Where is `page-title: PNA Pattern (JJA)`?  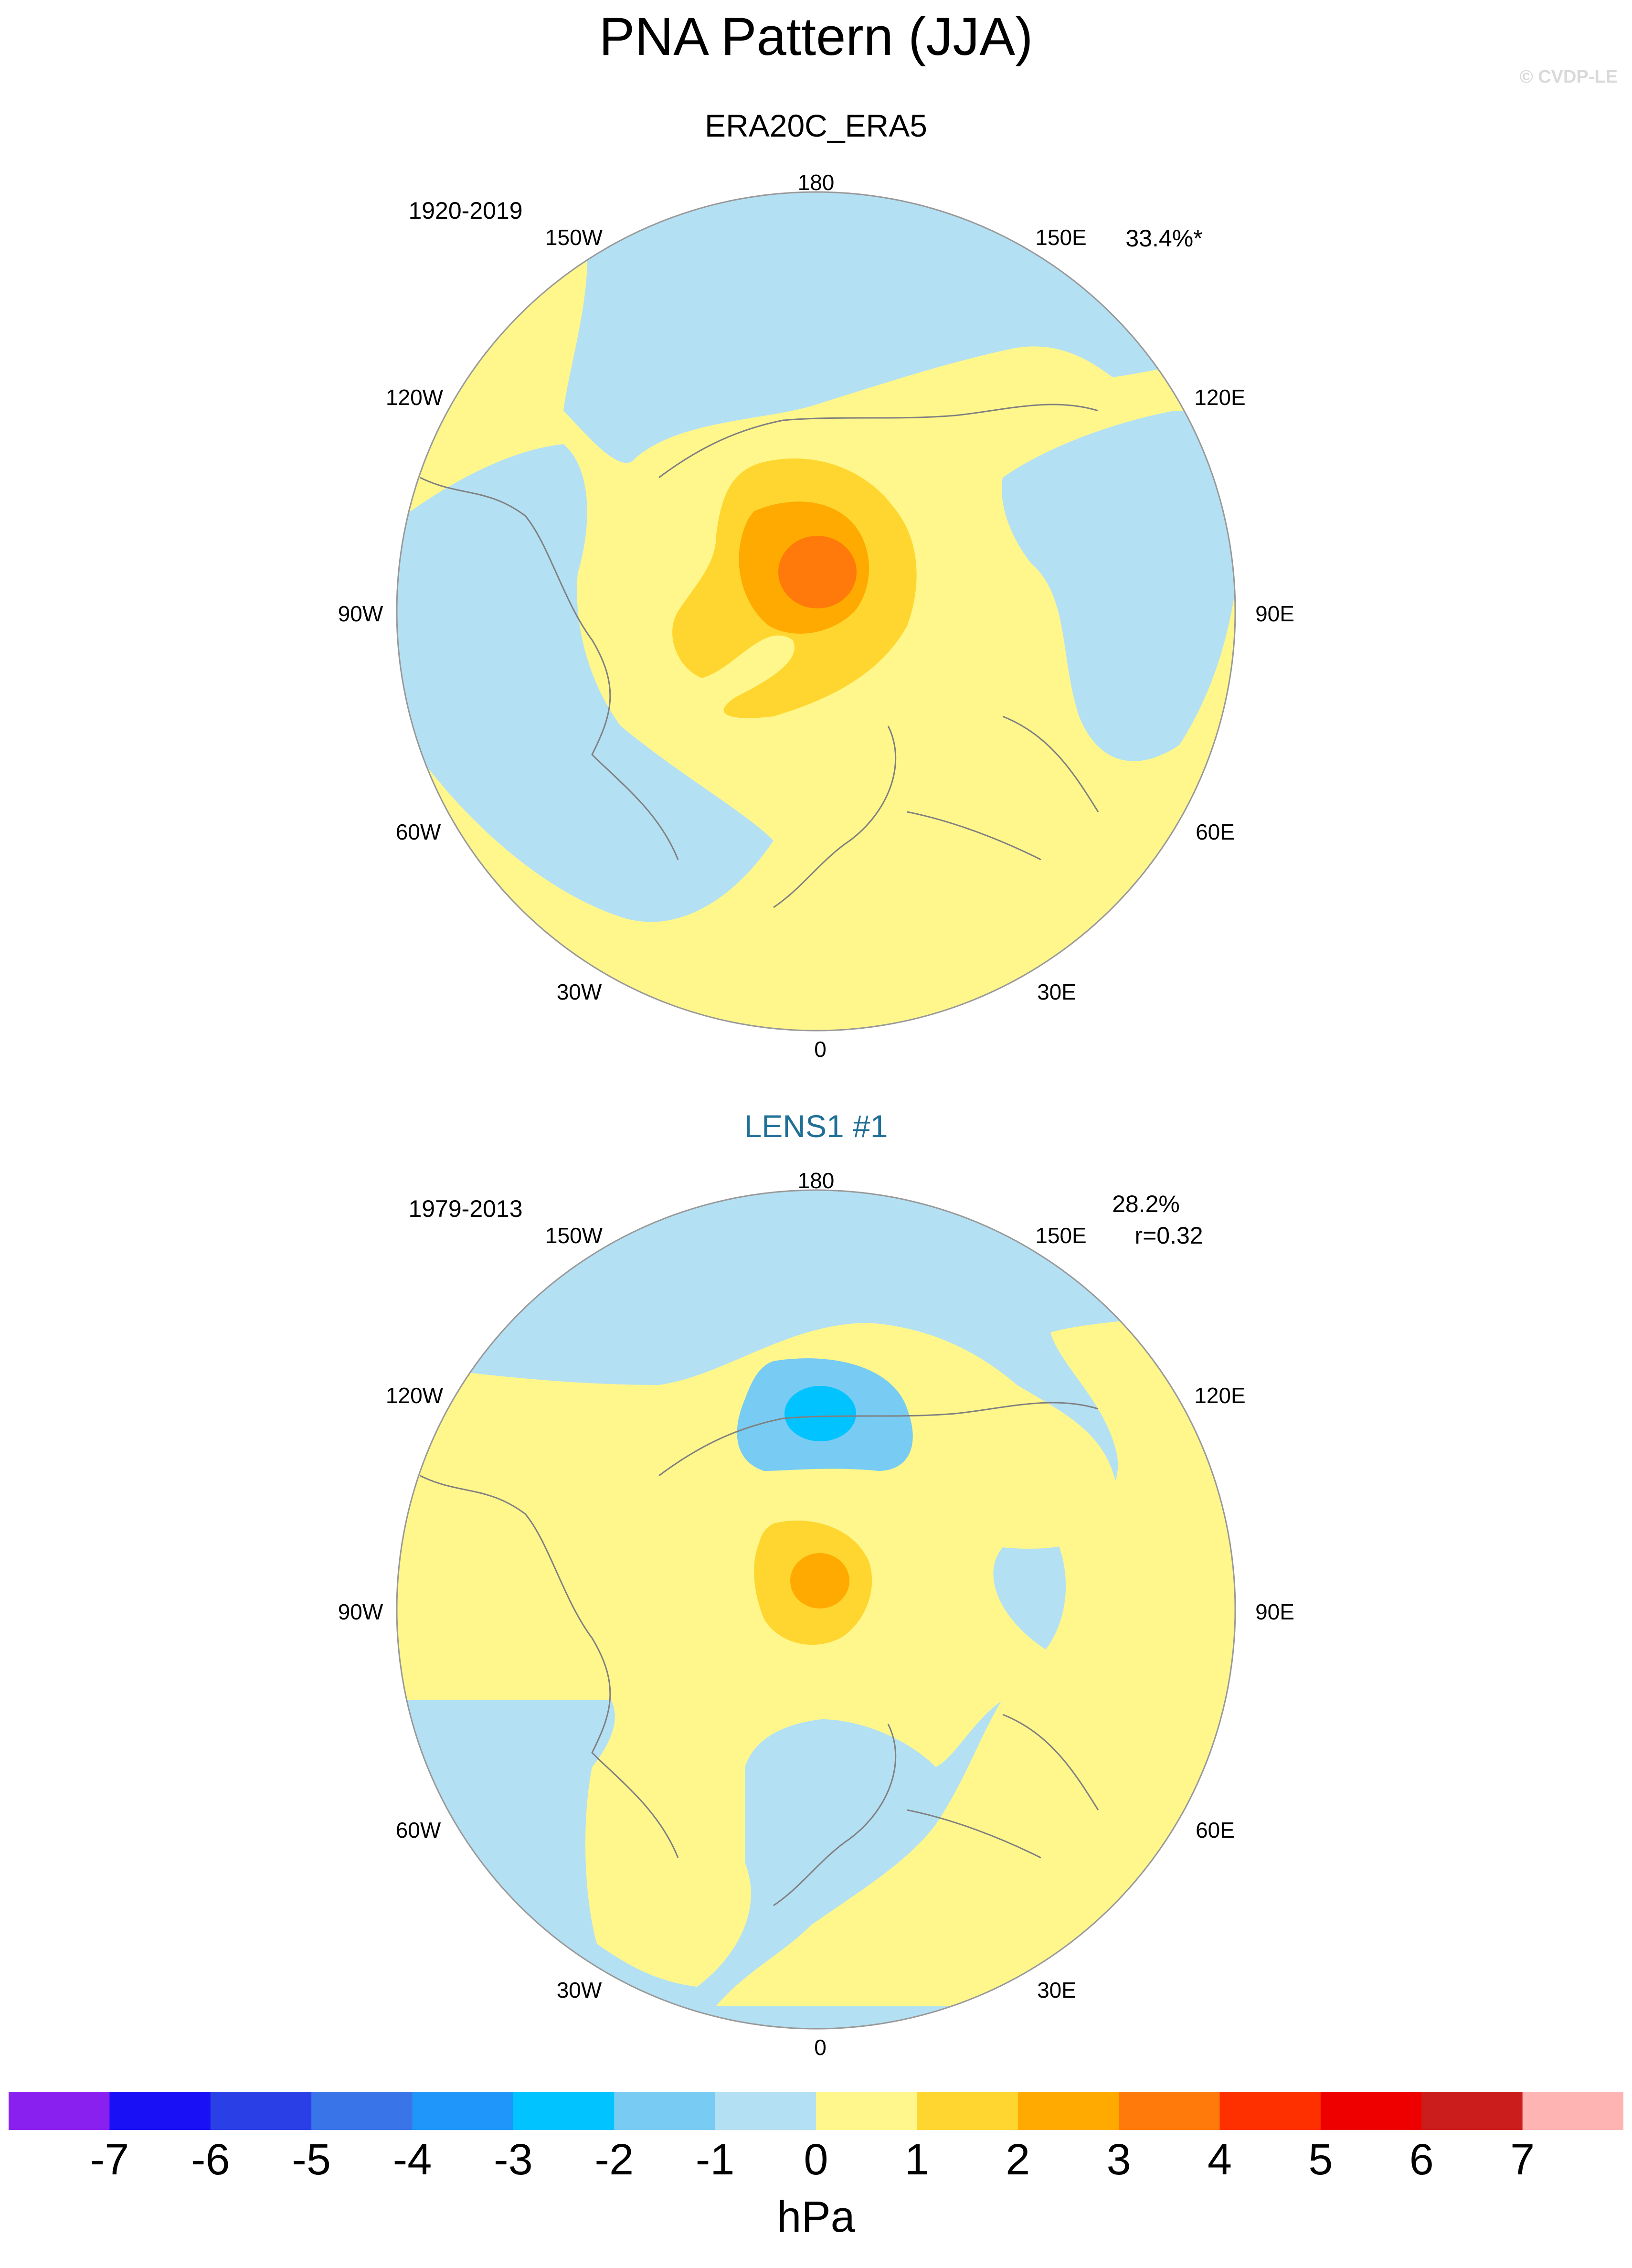 page-title: PNA Pattern (JJA) is located at coordinates (816, 36).